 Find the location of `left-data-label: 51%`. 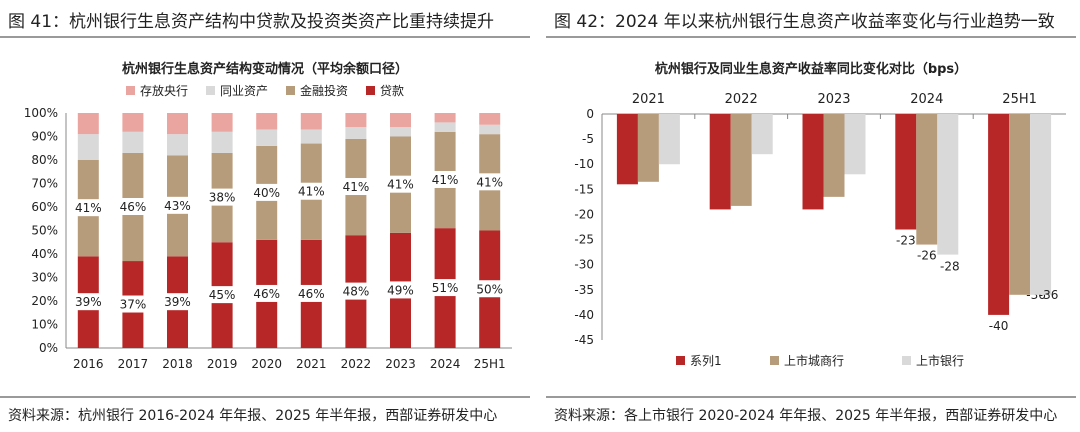

left-data-label: 51% is located at coordinates (445, 288).